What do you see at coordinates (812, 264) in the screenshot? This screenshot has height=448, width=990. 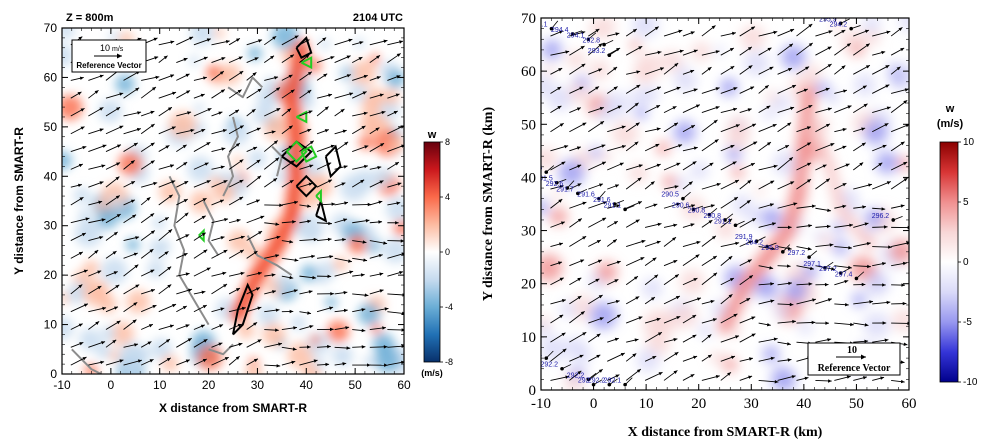 I see `station-temperature: 297.1` at bounding box center [812, 264].